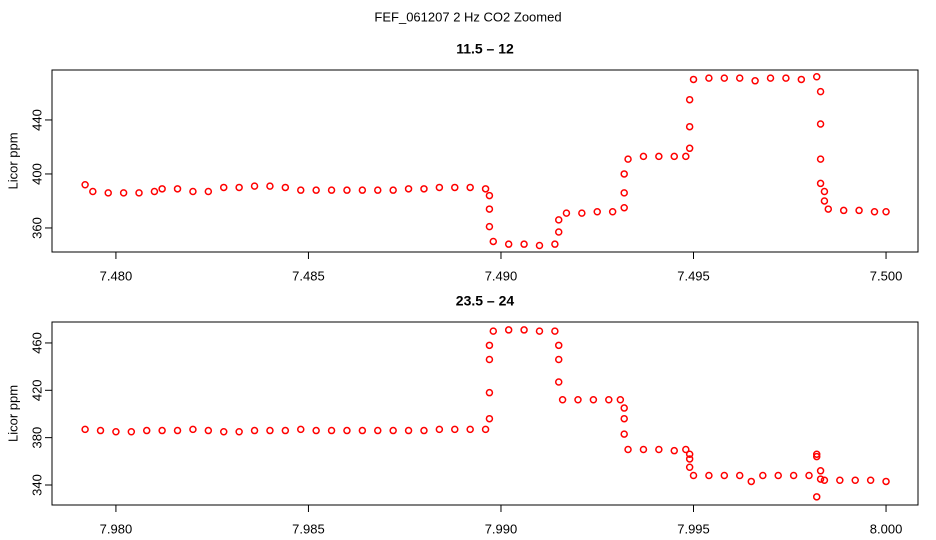 Image resolution: width=936 pixels, height=540 pixels. Describe the element at coordinates (501, 528) in the screenshot. I see `x-tick-label: 7.990` at that location.